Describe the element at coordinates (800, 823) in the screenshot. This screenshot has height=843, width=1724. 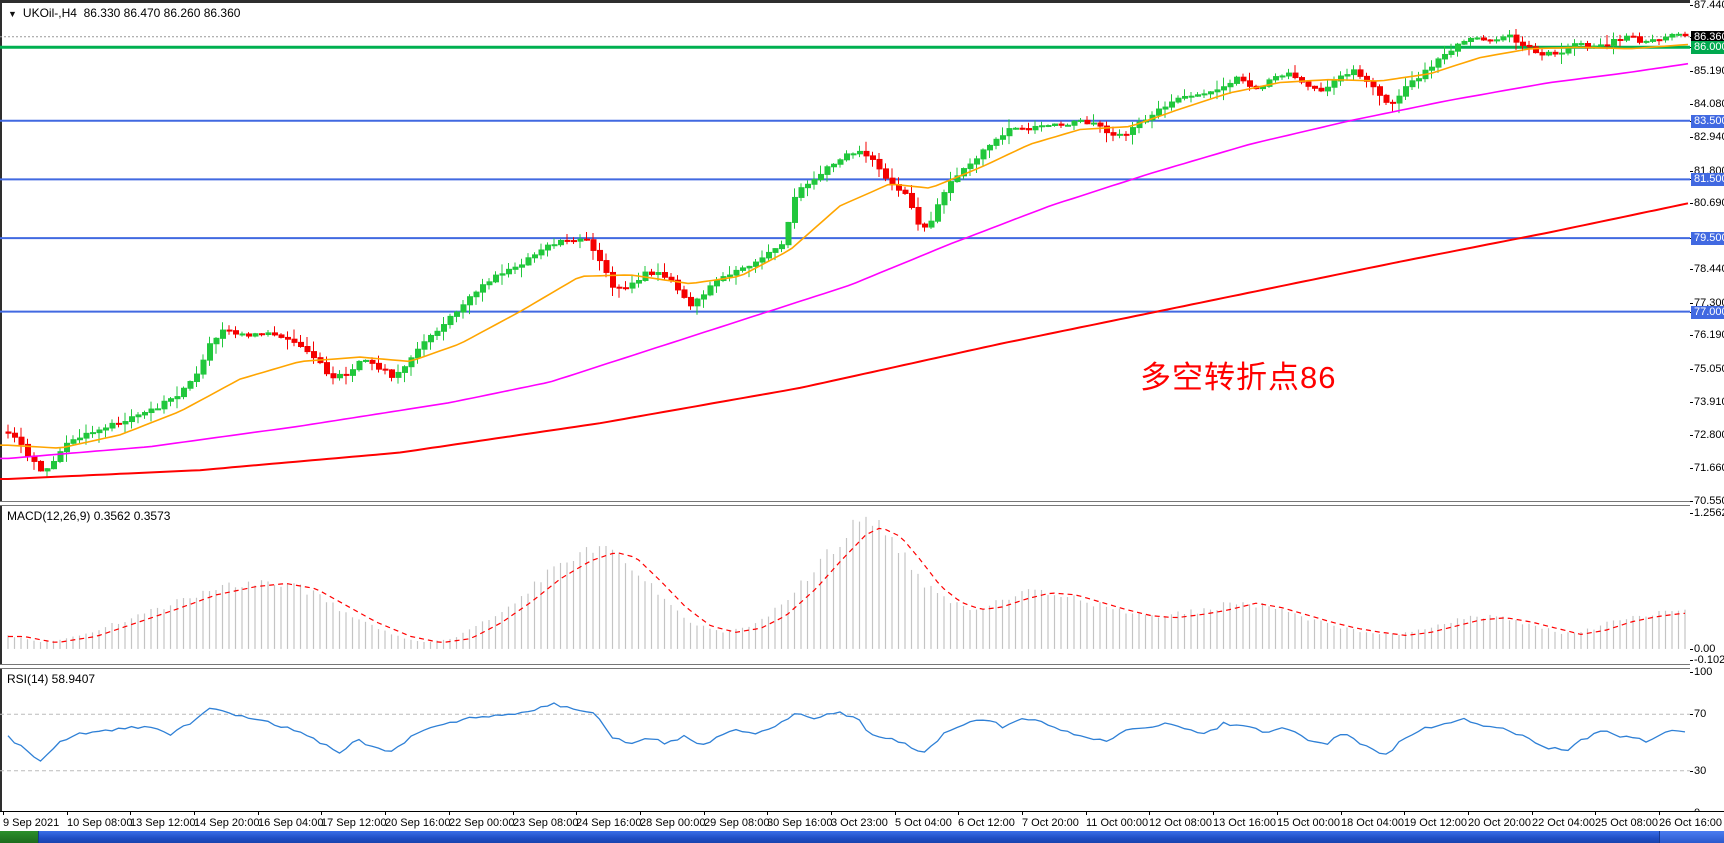
I see `time-tick-label: 30 Sep 16:00` at that location.